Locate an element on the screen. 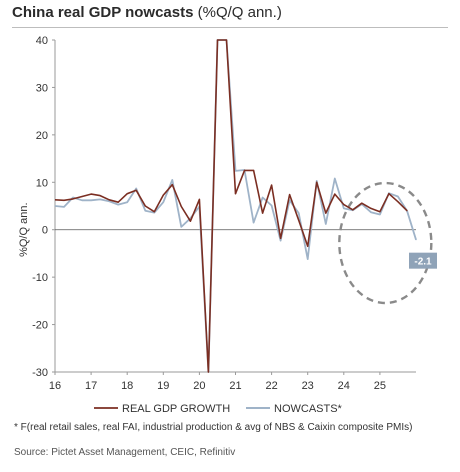 The height and width of the screenshot is (472, 460). legend-label-gdp: REAL GDP GROWTH is located at coordinates (176, 409).